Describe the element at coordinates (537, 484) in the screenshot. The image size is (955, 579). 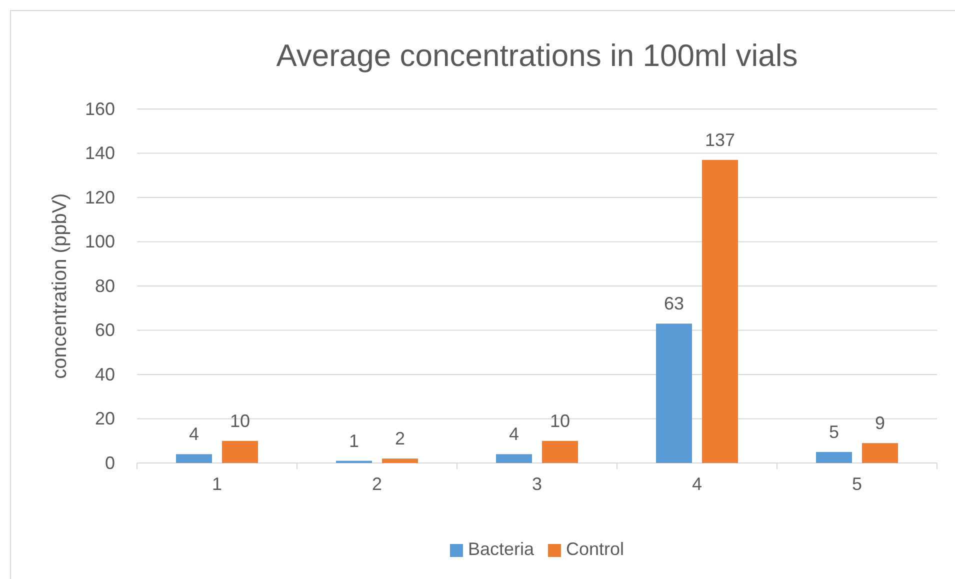
I see `x-tick-label: 3` at that location.